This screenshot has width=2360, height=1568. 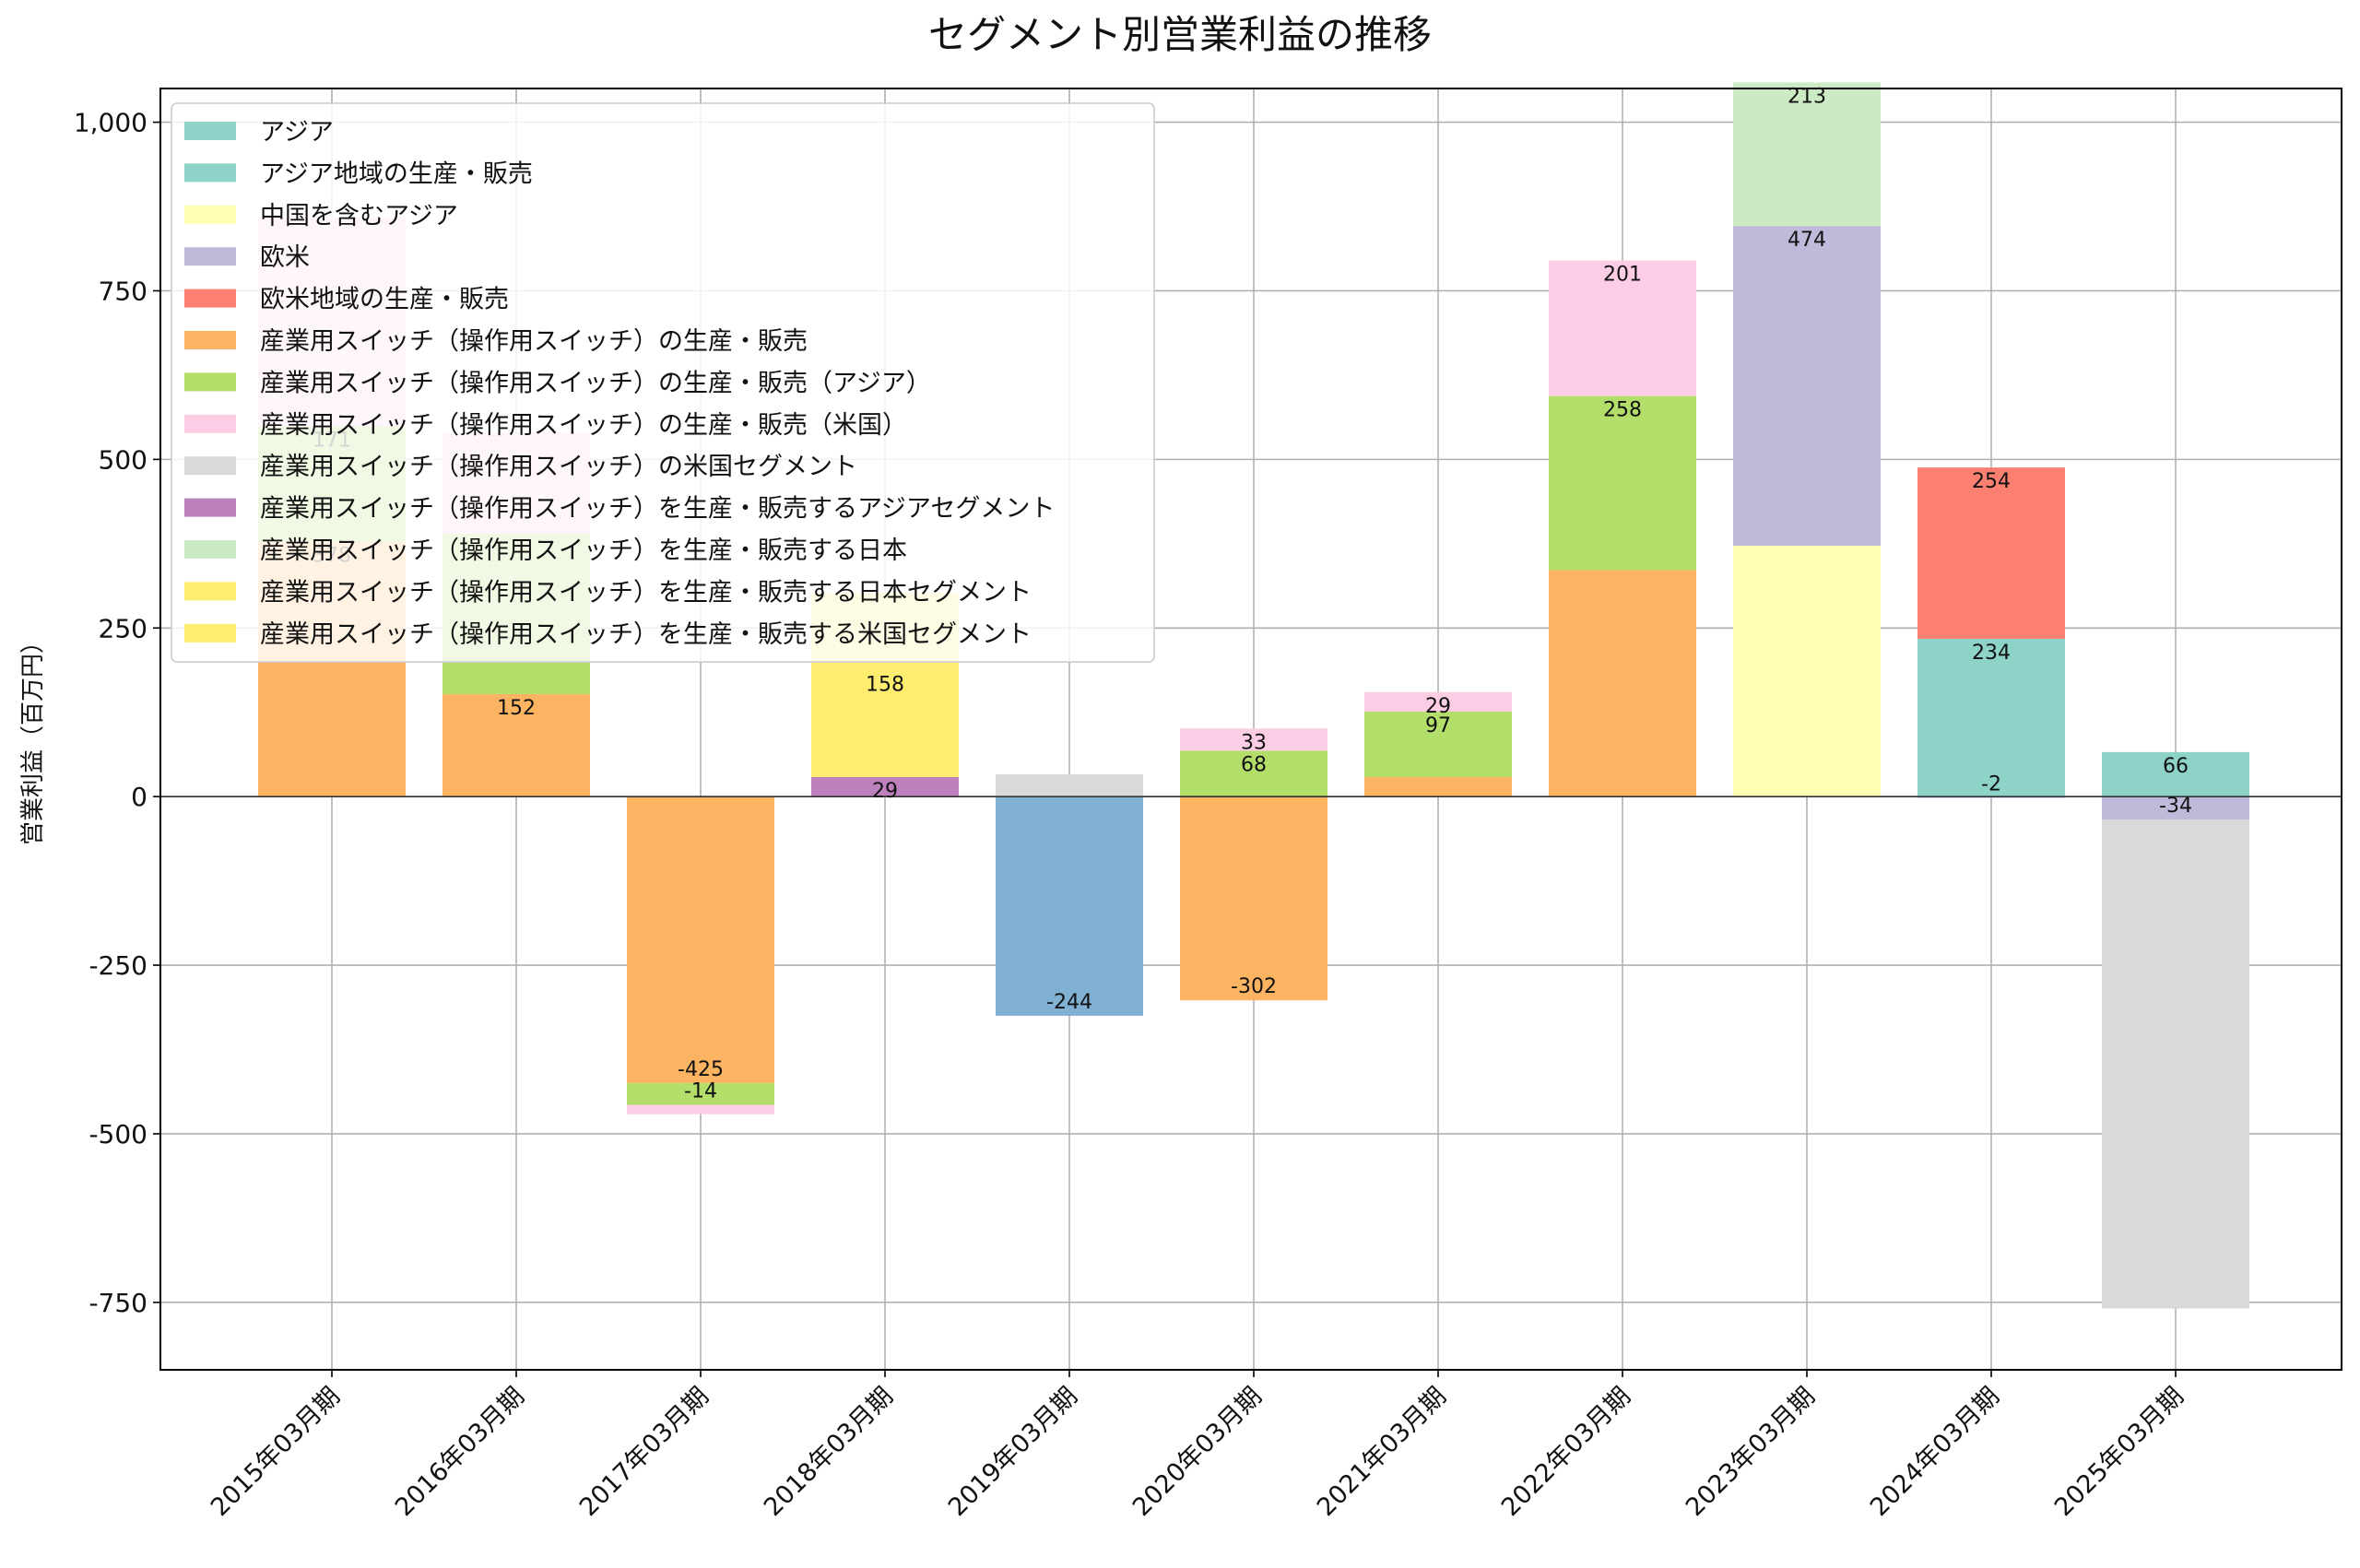 I want to click on y-tick-label: -750, so click(x=118, y=1303).